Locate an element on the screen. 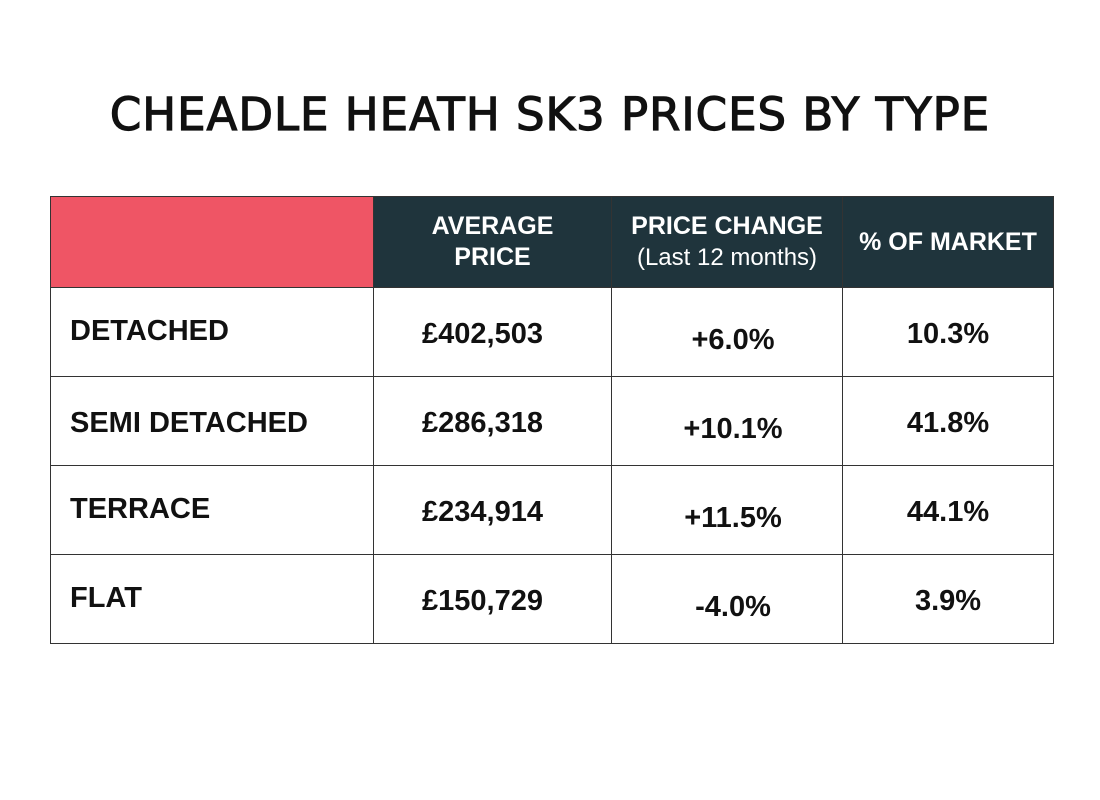 The image size is (1100, 800). price-change-cell: +11.5% is located at coordinates (727, 510).